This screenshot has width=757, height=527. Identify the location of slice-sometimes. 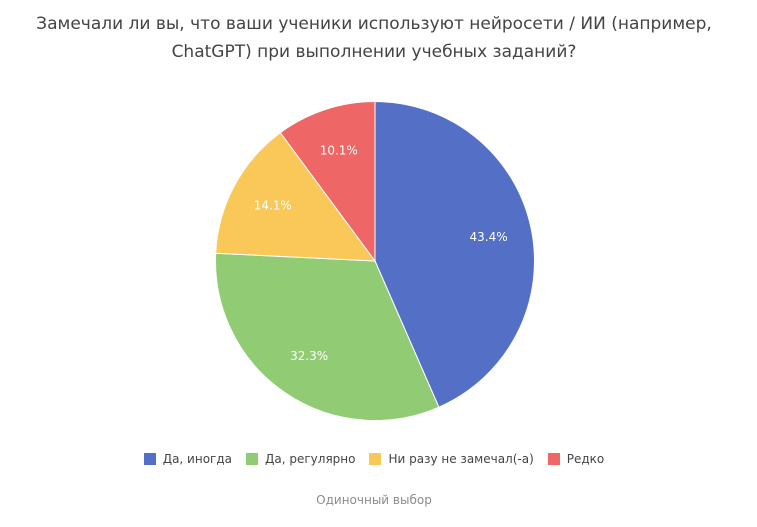
(454, 254).